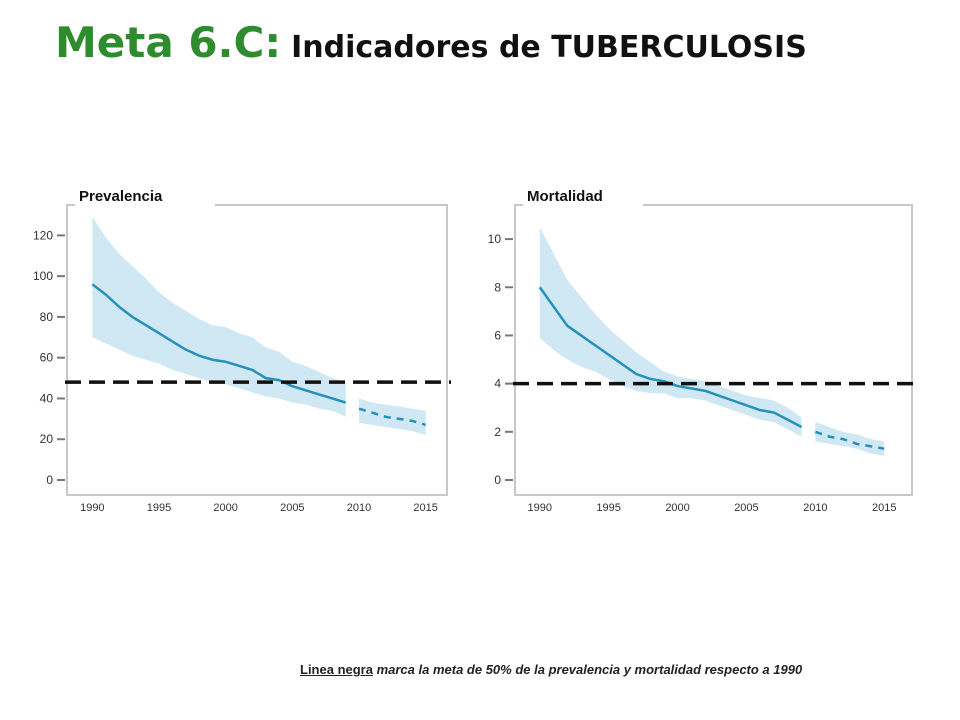 Image resolution: width=960 pixels, height=720 pixels. I want to click on y-tick-label: 40, so click(47, 398).